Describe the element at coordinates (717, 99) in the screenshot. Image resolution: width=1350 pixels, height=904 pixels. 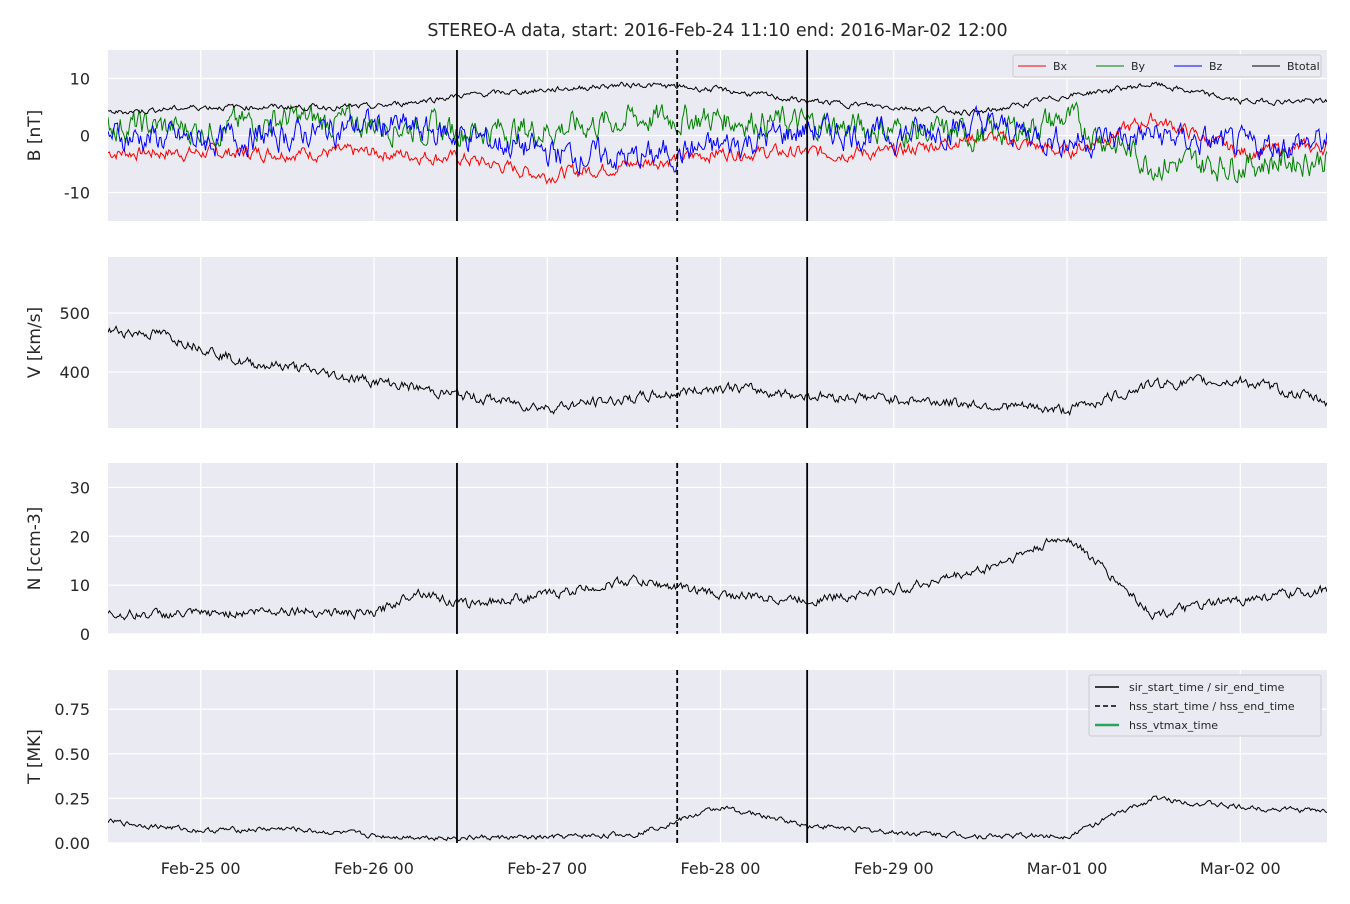
I see `series-line-btotal` at that location.